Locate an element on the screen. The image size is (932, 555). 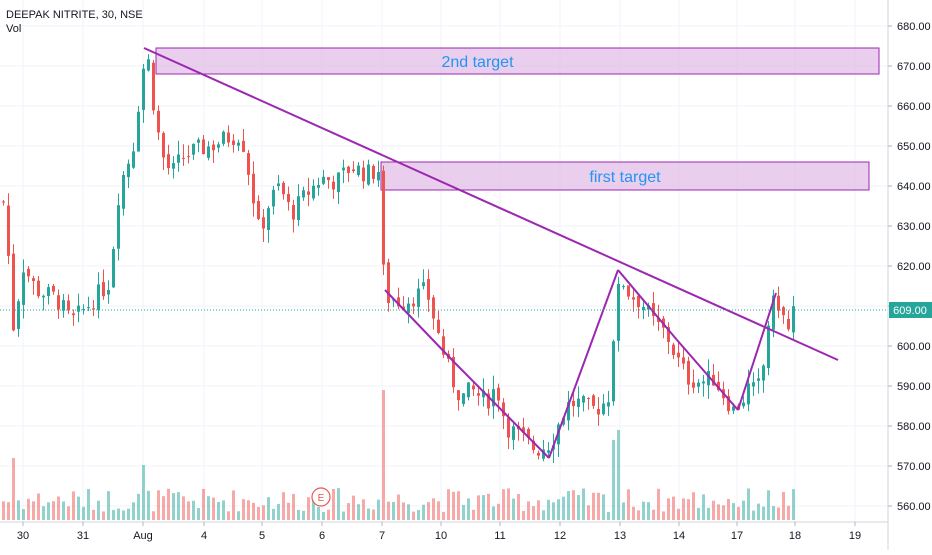
price-tick-label: 580.00 is located at coordinates (914, 427).